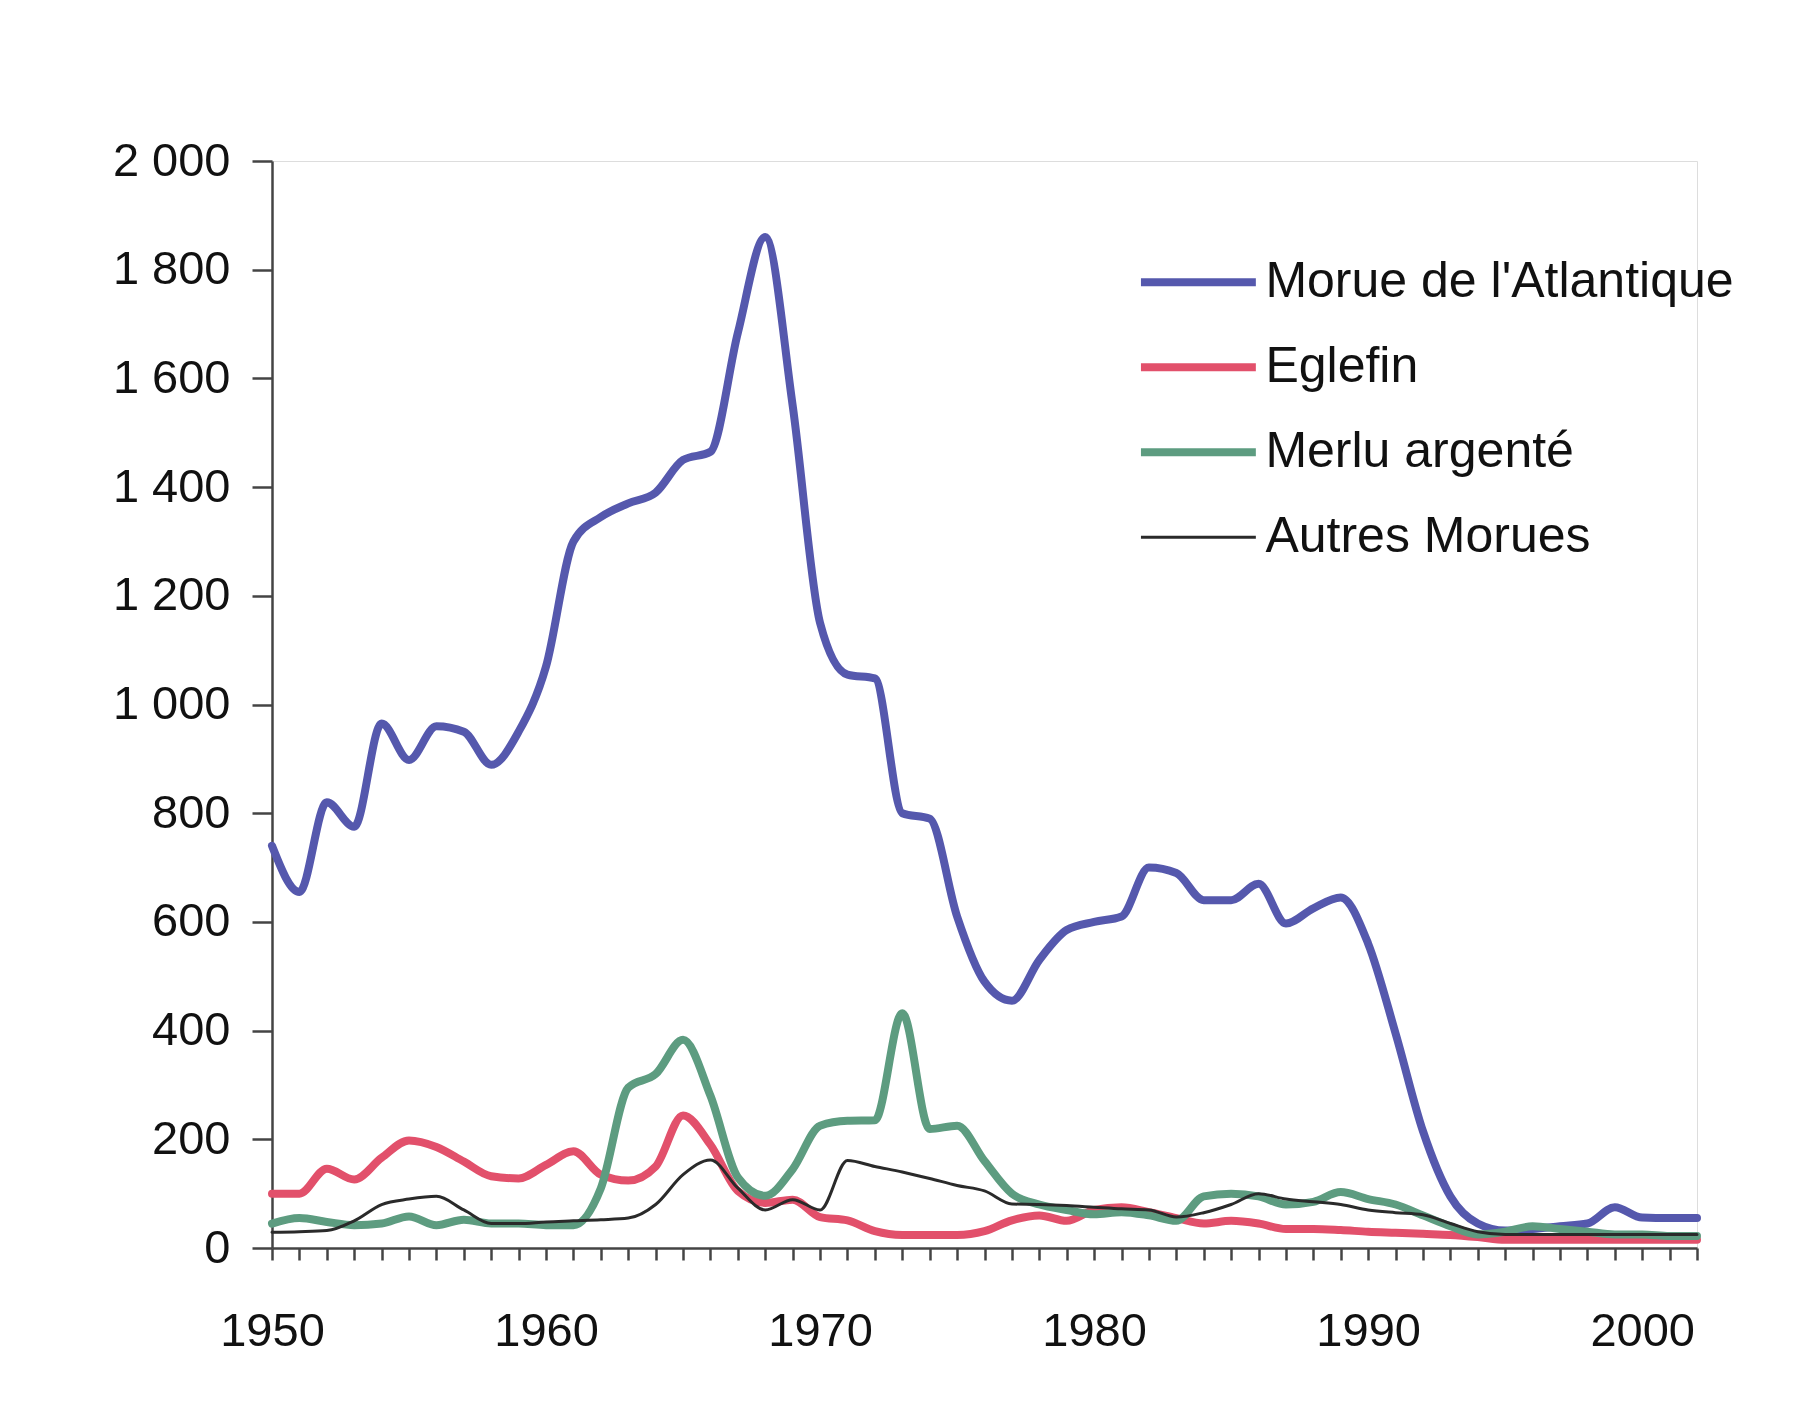 The image size is (1803, 1407). What do you see at coordinates (171, 268) in the screenshot?
I see `y-tick-label: 1 800` at bounding box center [171, 268].